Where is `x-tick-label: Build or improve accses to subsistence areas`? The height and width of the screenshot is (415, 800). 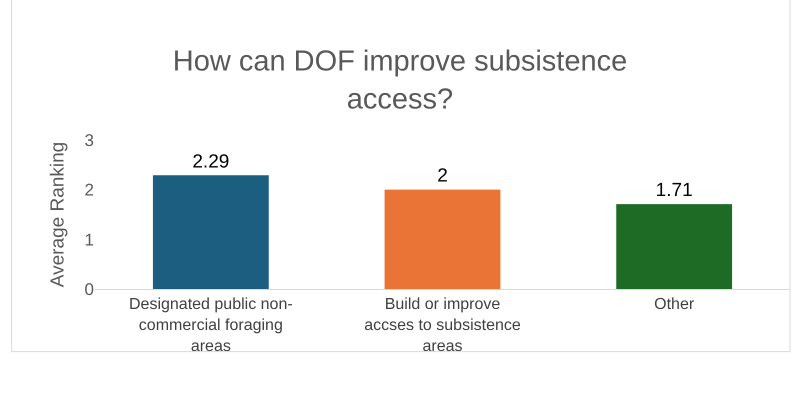
x-tick-label: Build or improve accses to subsistence areas is located at coordinates (442, 325).